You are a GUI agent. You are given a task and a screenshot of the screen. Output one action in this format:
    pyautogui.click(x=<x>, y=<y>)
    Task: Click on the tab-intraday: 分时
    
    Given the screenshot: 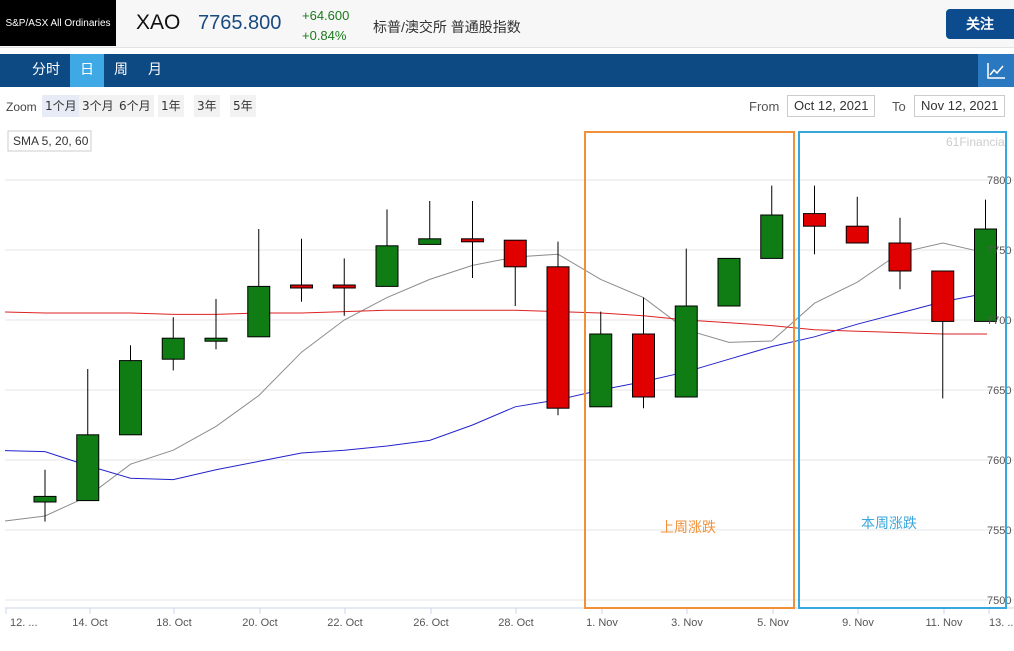 What is the action you would take?
    pyautogui.click(x=46, y=70)
    